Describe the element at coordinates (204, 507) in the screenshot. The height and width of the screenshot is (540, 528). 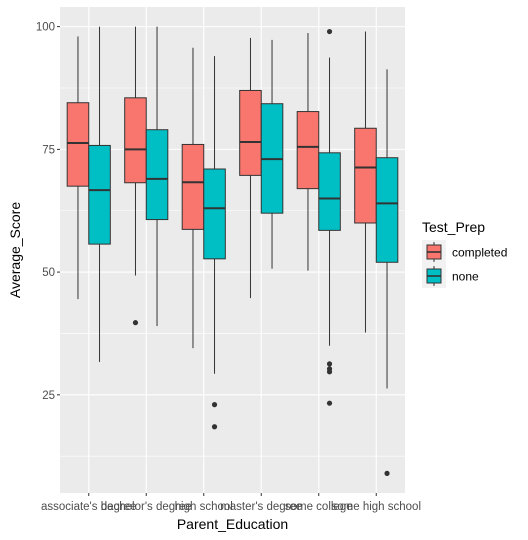
I see `x-tick-label: high school` at that location.